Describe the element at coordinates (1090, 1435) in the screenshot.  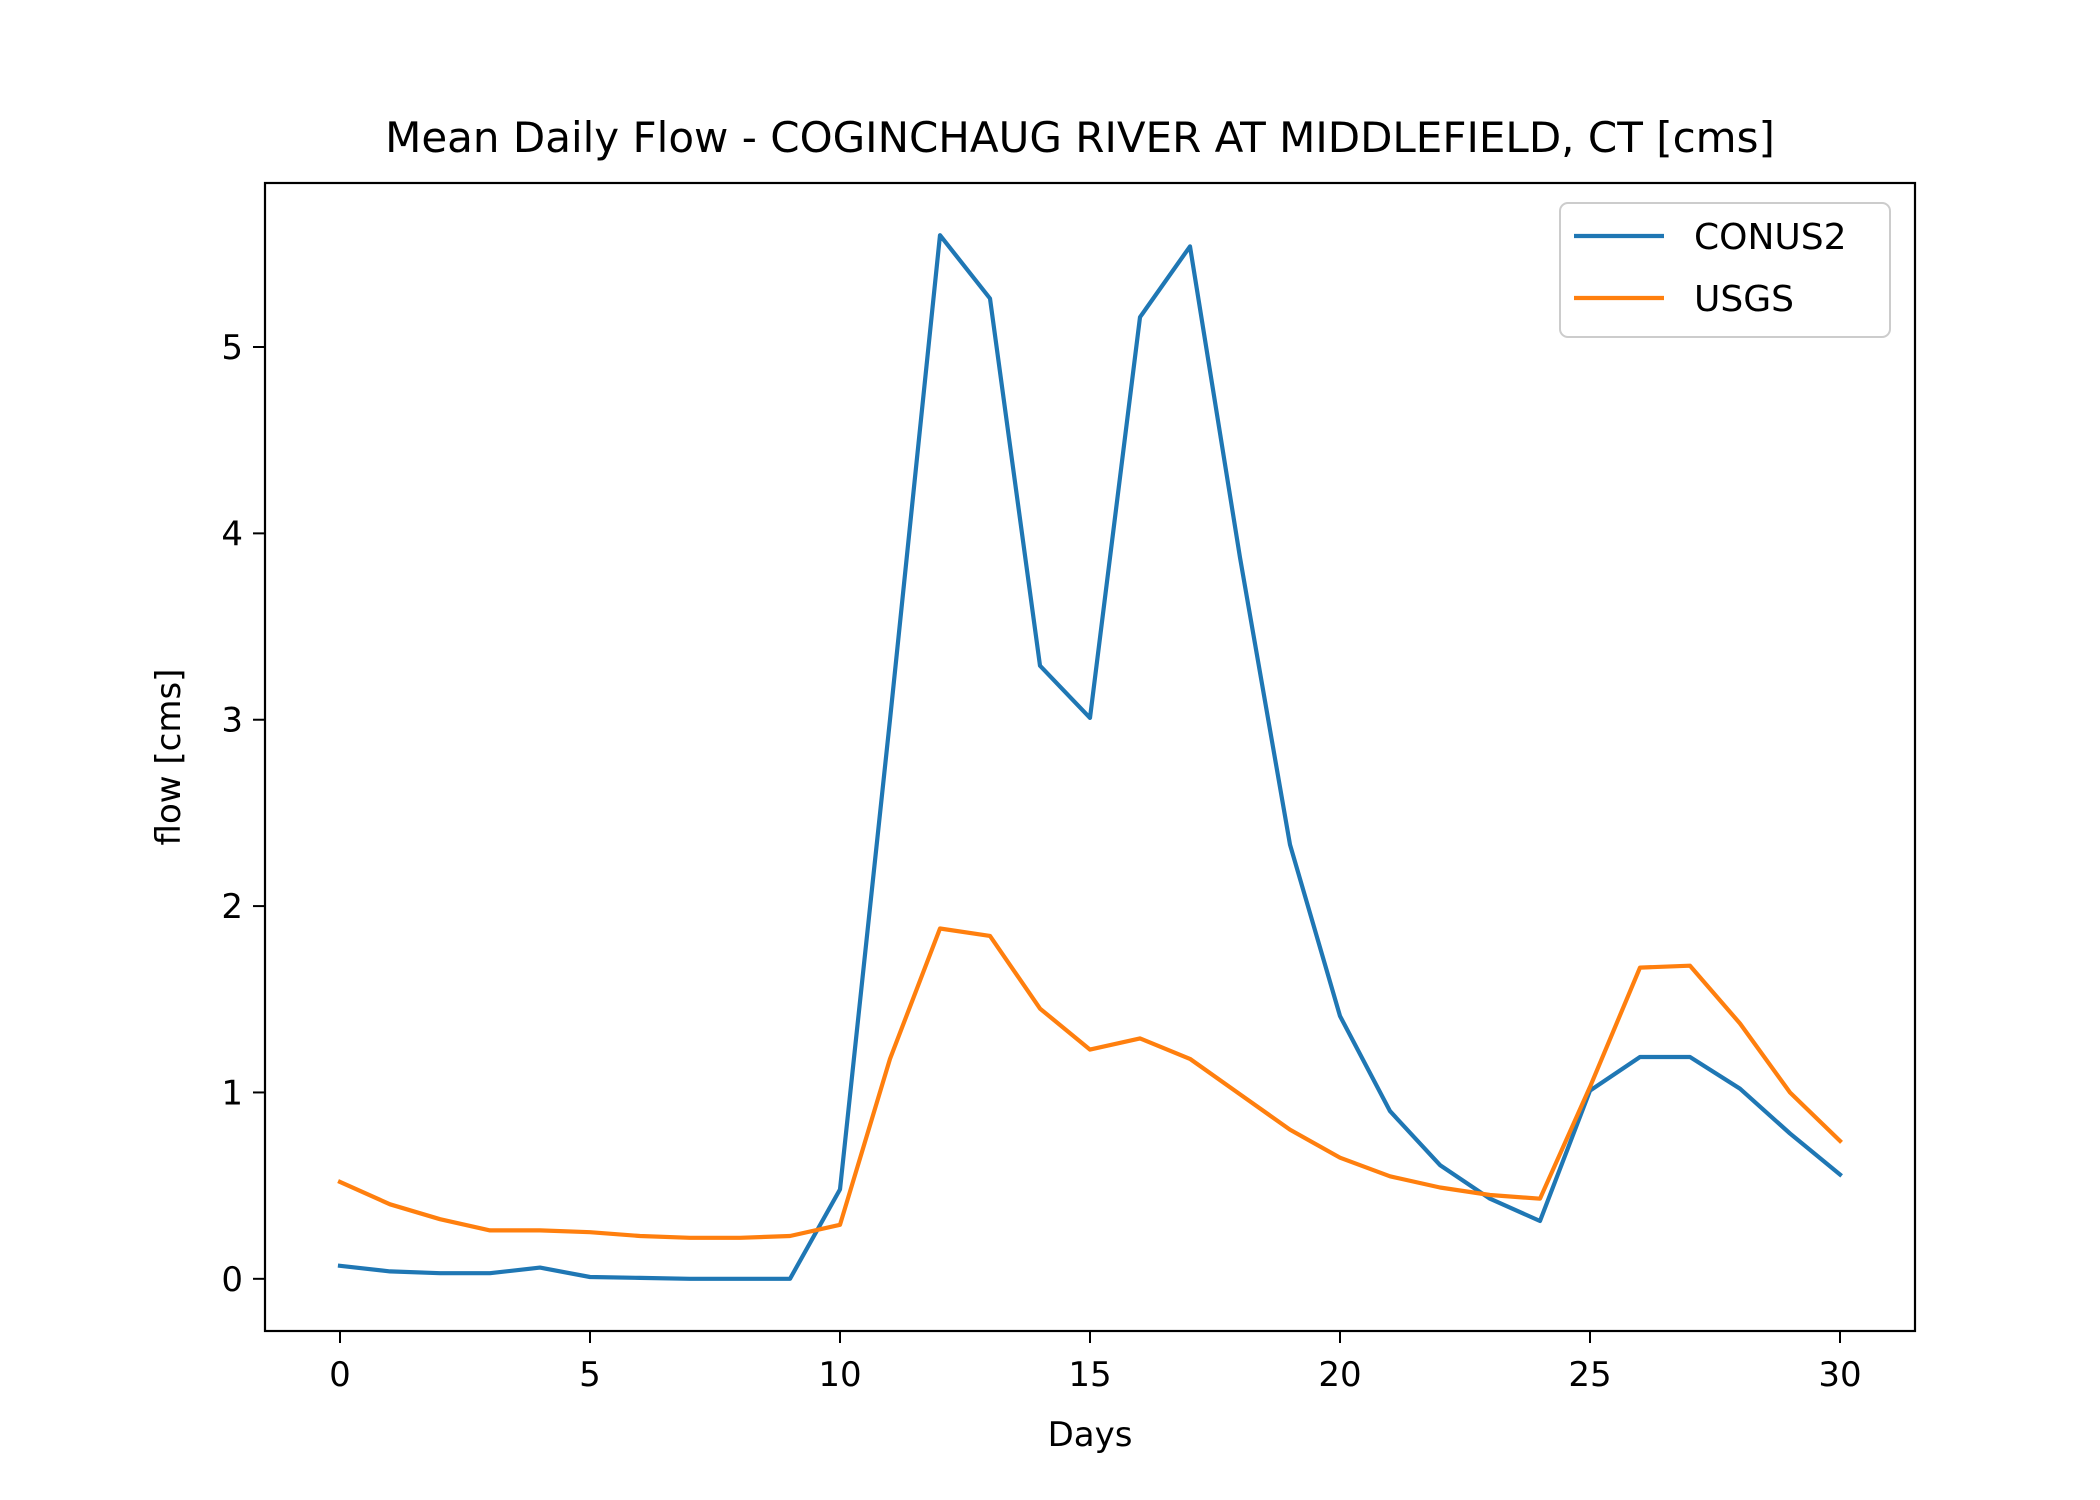
I see `x-axis-label: Days` at that location.